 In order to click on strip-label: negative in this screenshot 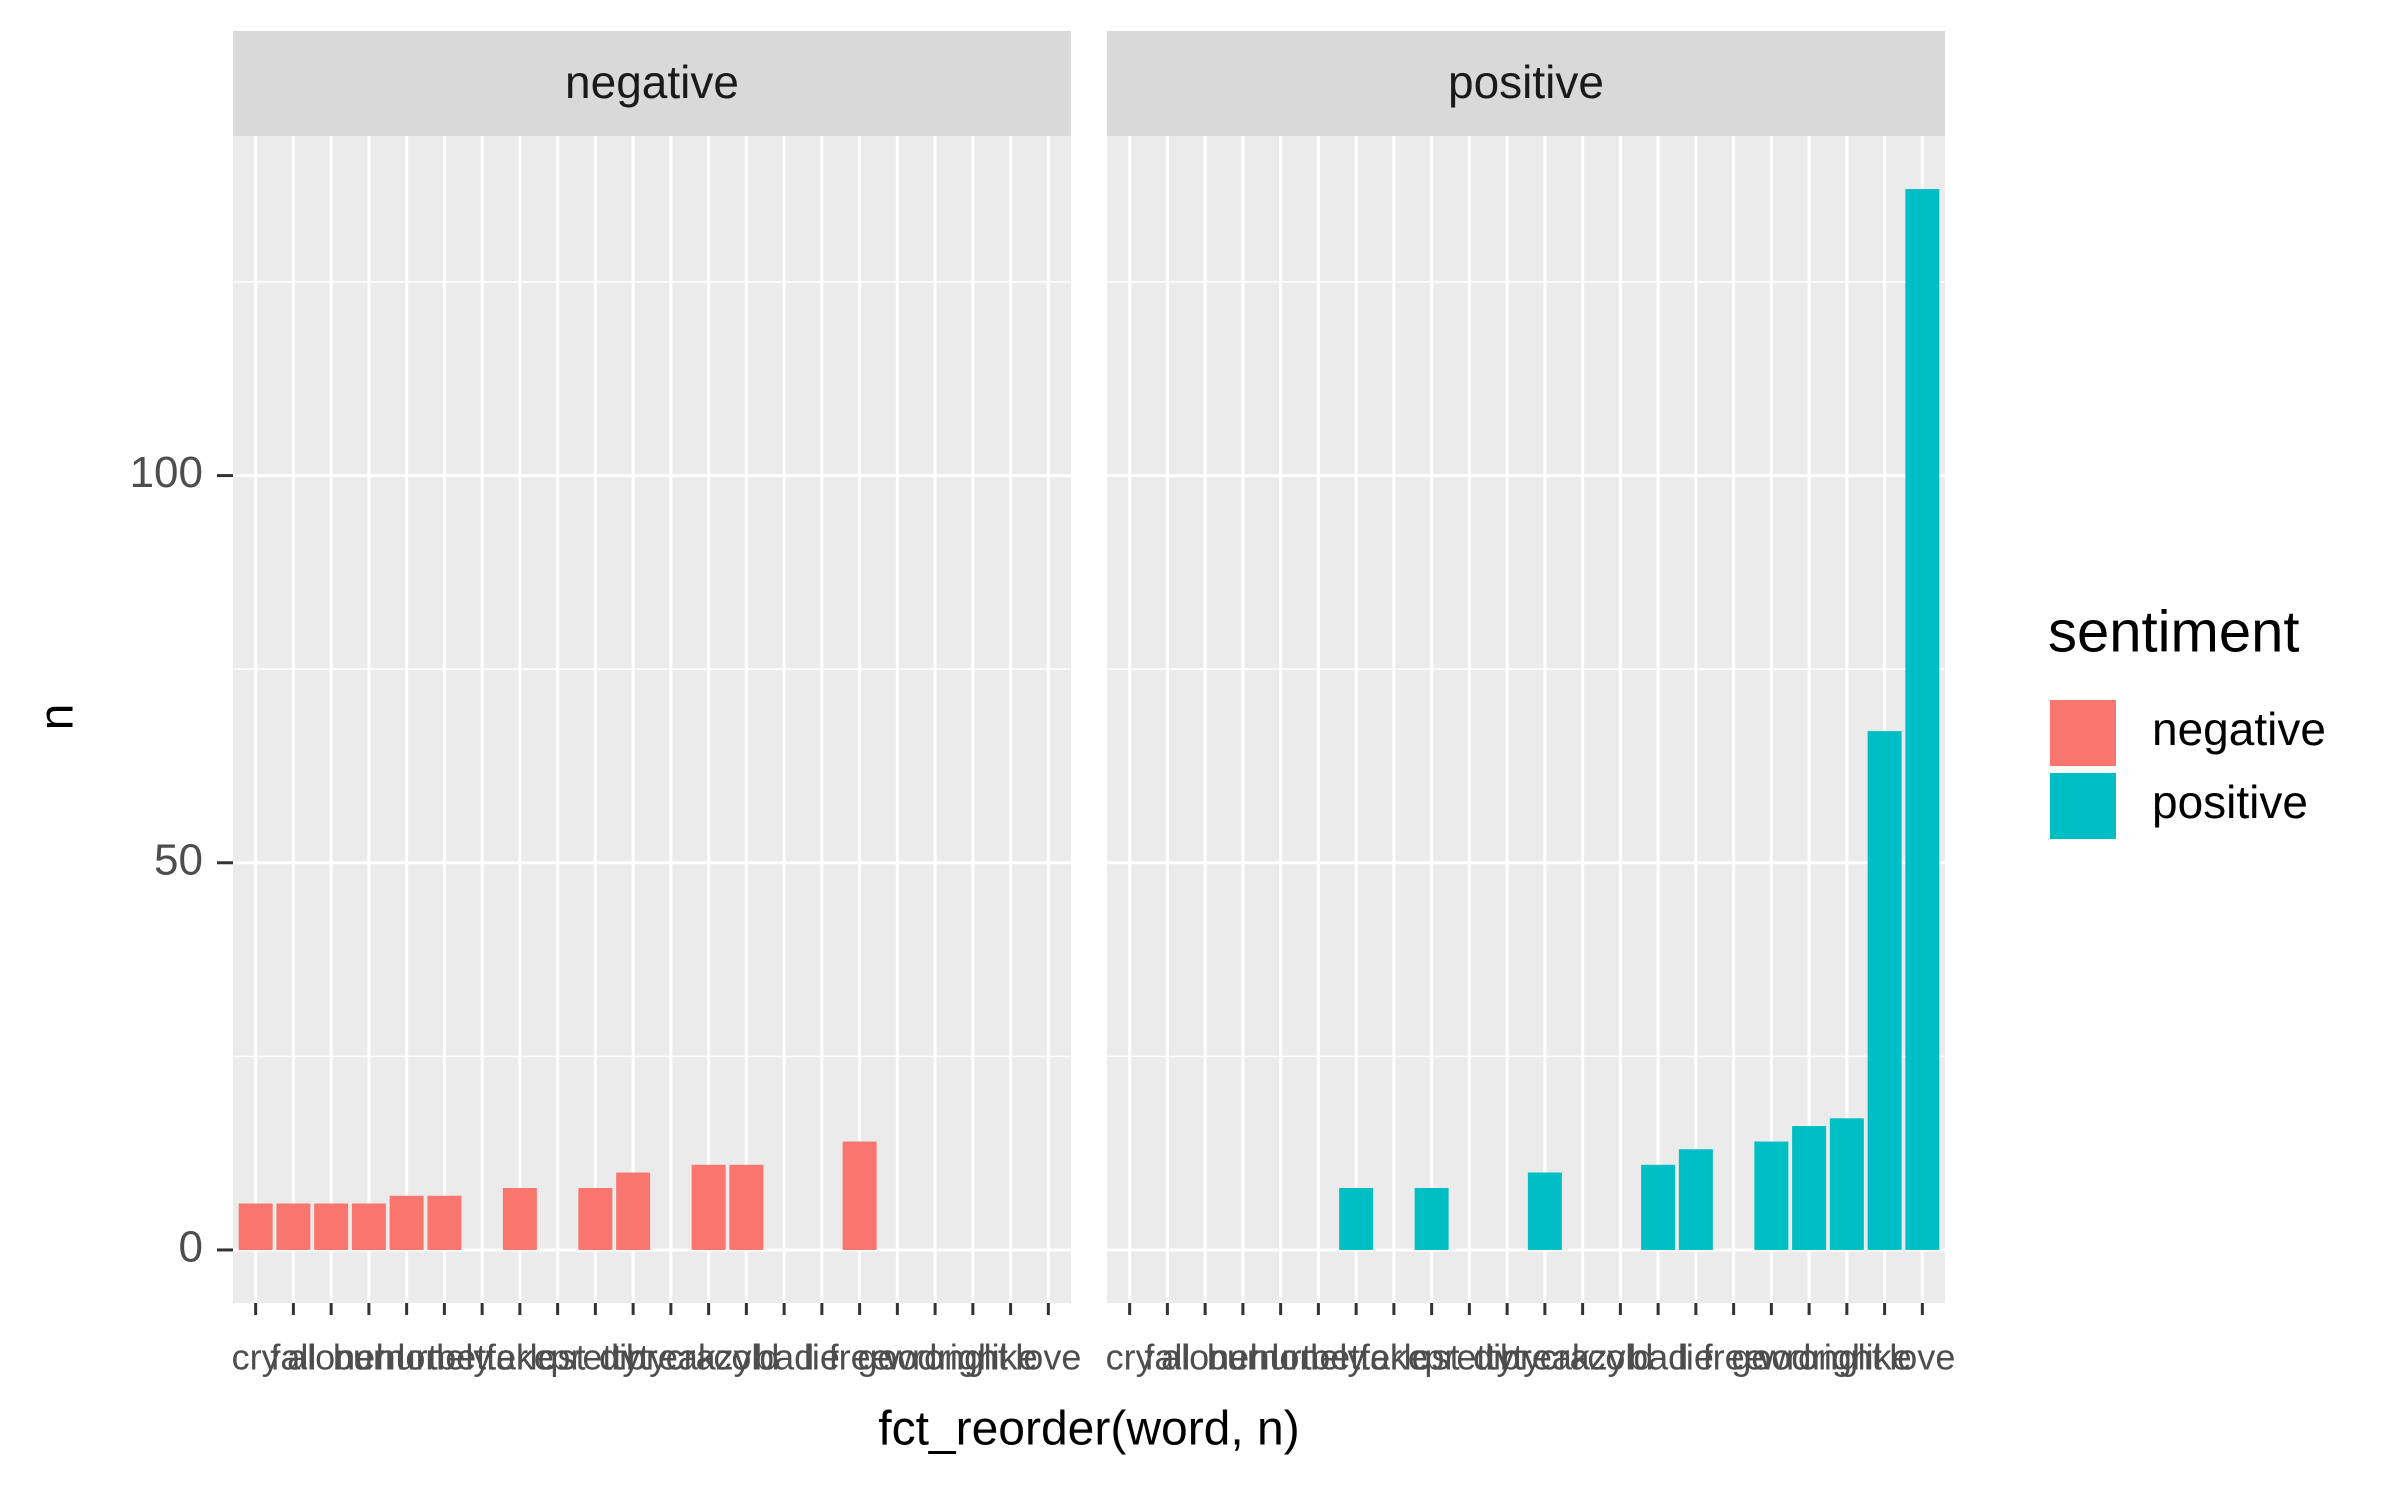, I will do `click(652, 82)`.